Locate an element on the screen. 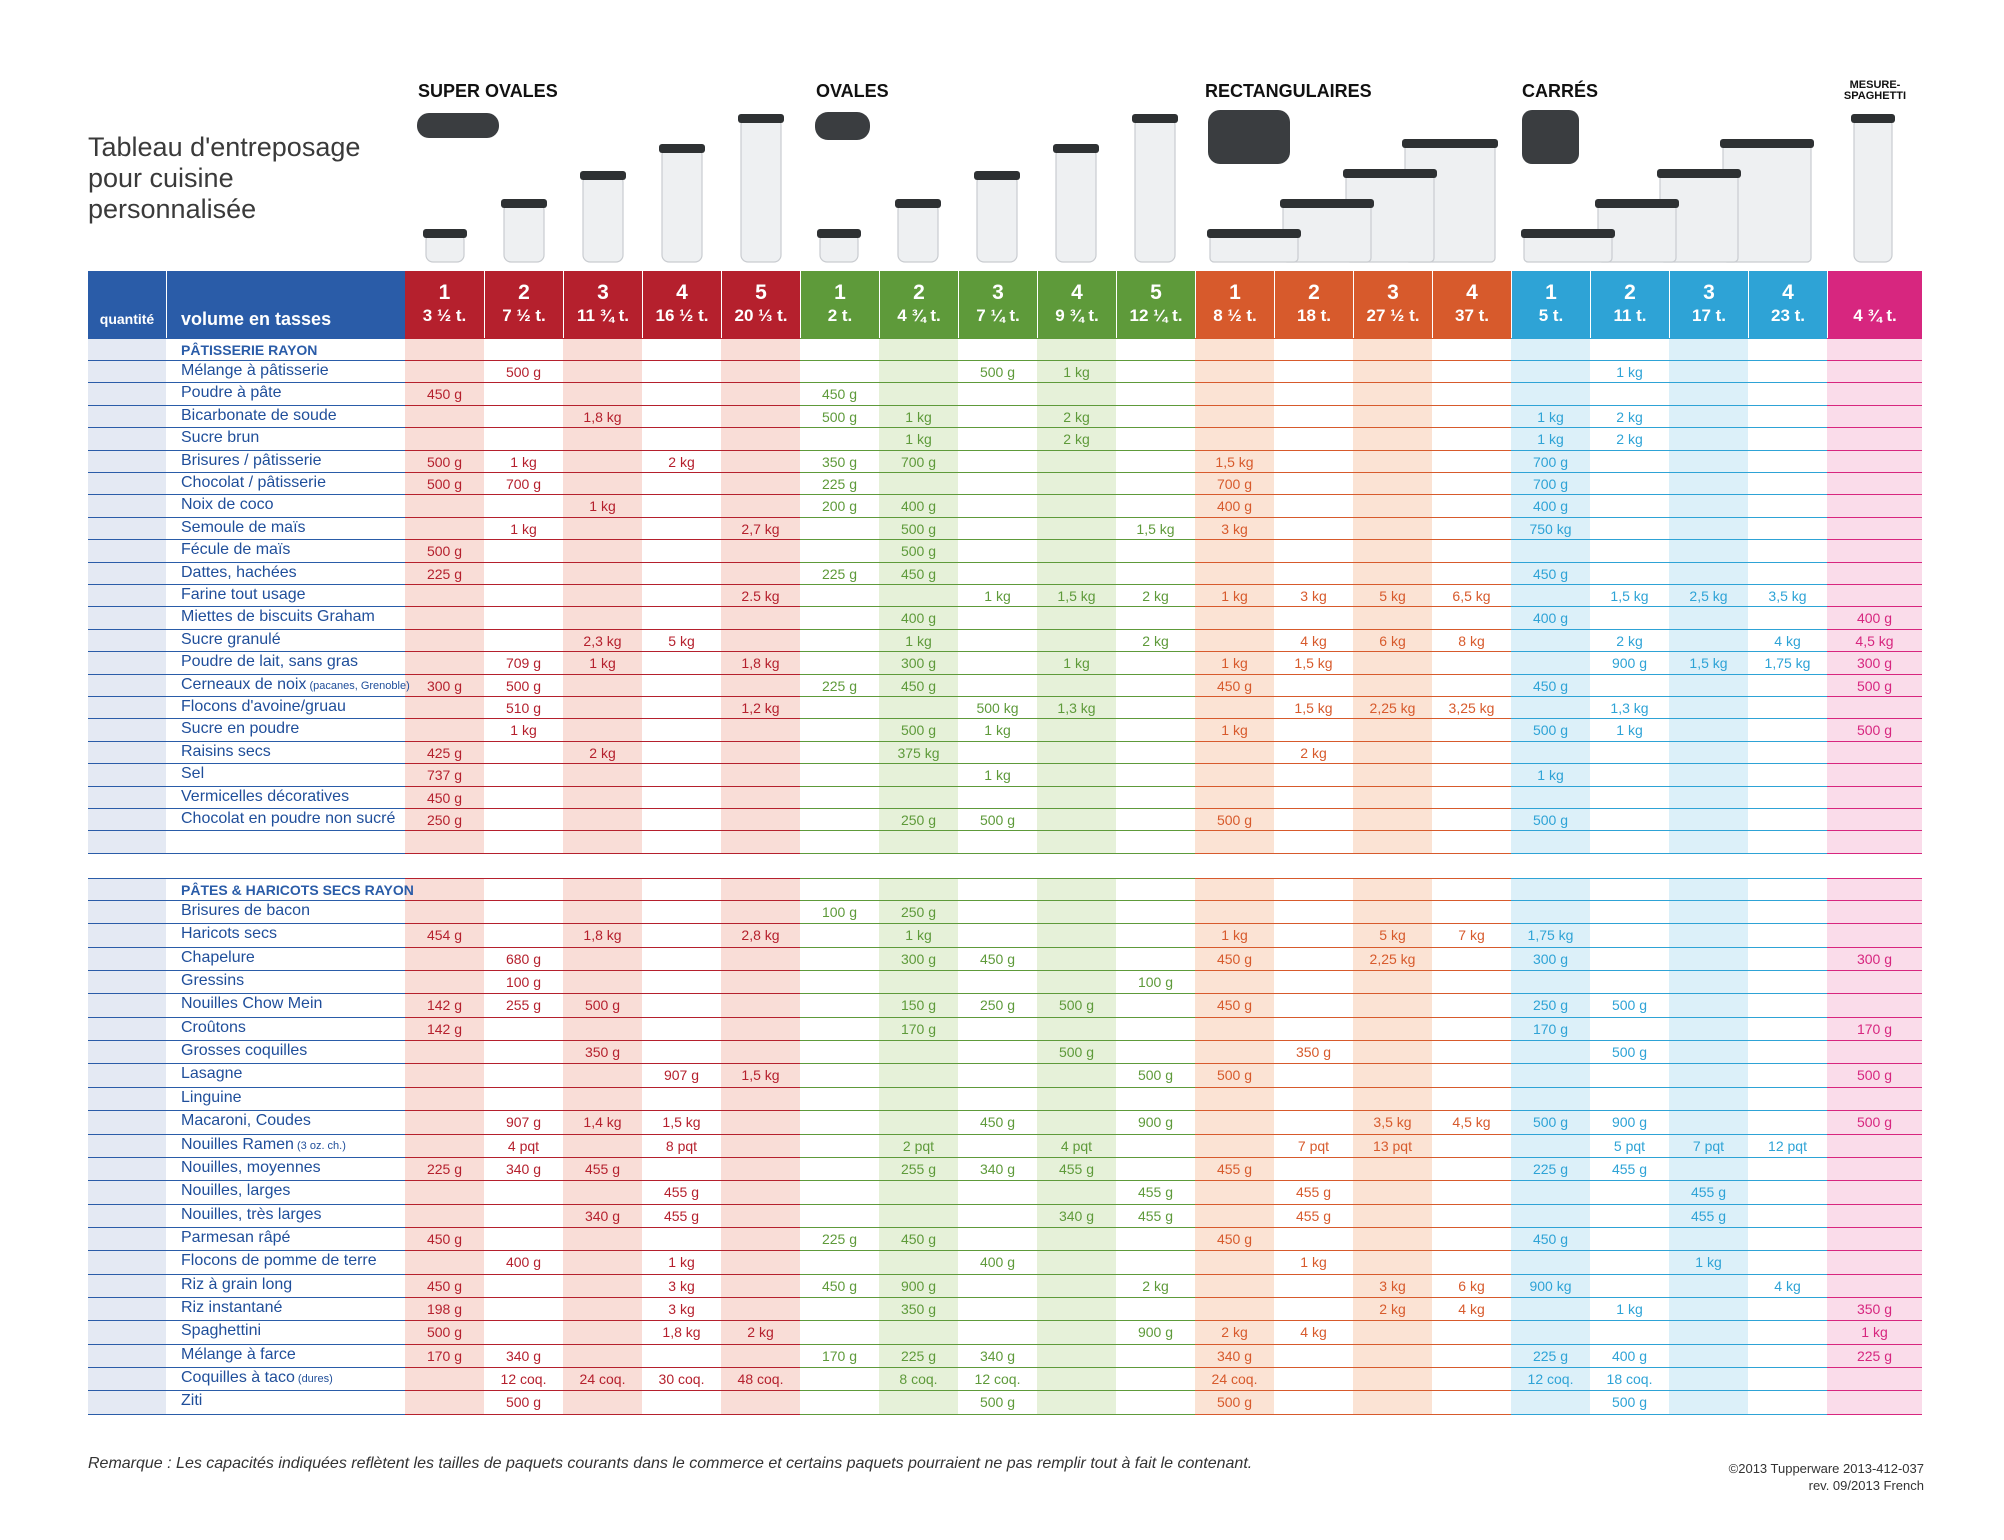 The image size is (2004, 1540). item-name: Semoule de maïs is located at coordinates (243, 528).